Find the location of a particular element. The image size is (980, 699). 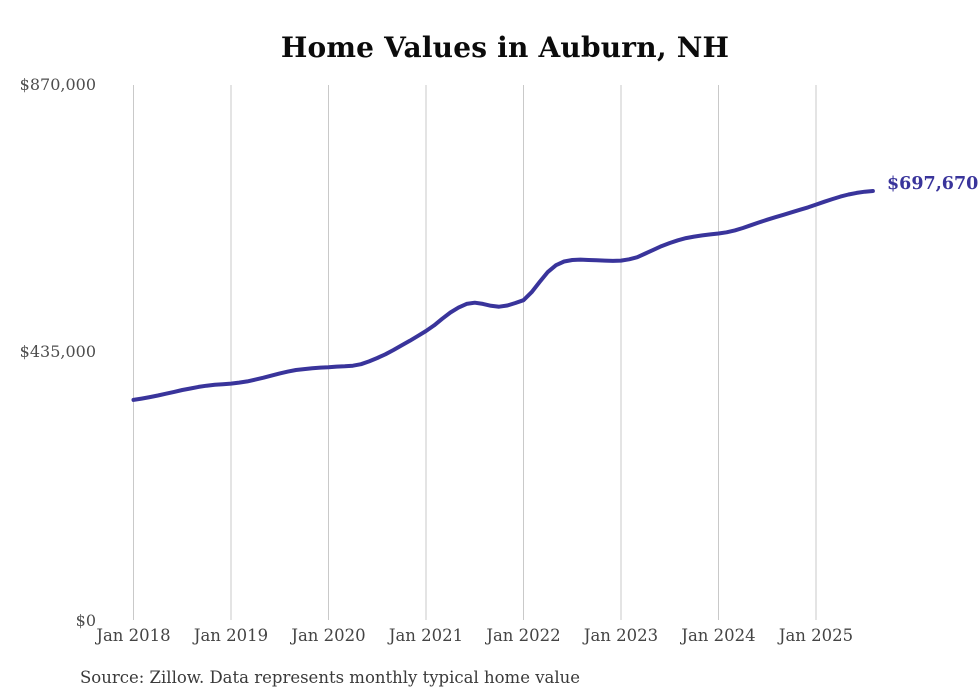

y-tick-label-0: $0 is located at coordinates (85, 620).